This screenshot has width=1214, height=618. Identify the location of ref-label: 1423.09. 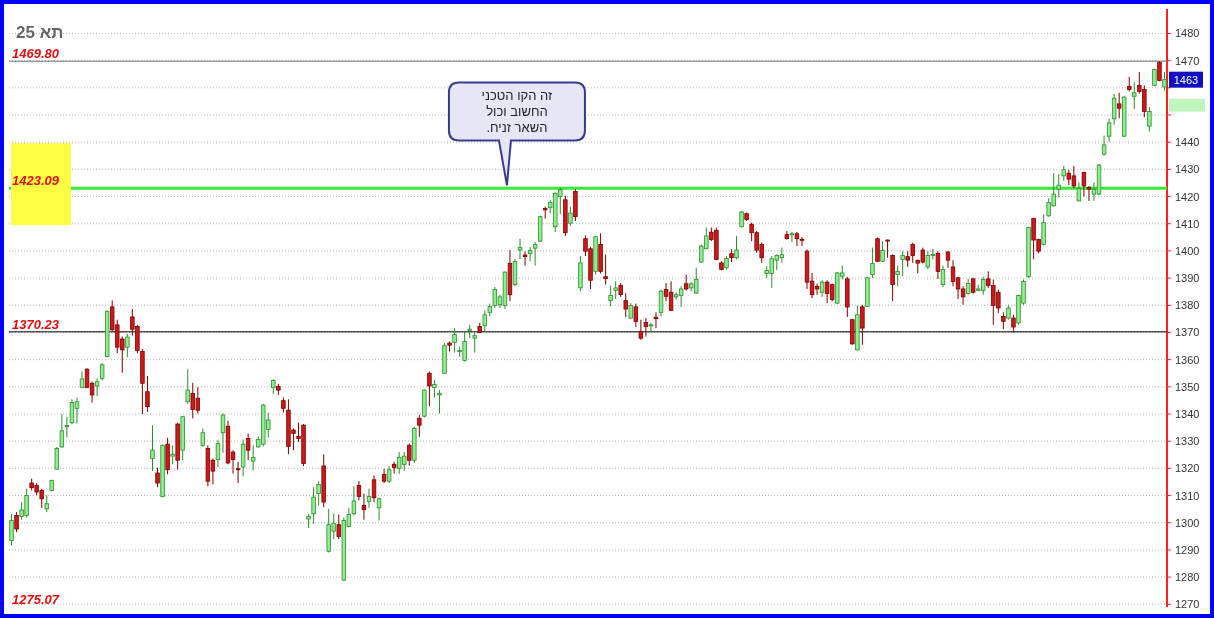
(41, 184).